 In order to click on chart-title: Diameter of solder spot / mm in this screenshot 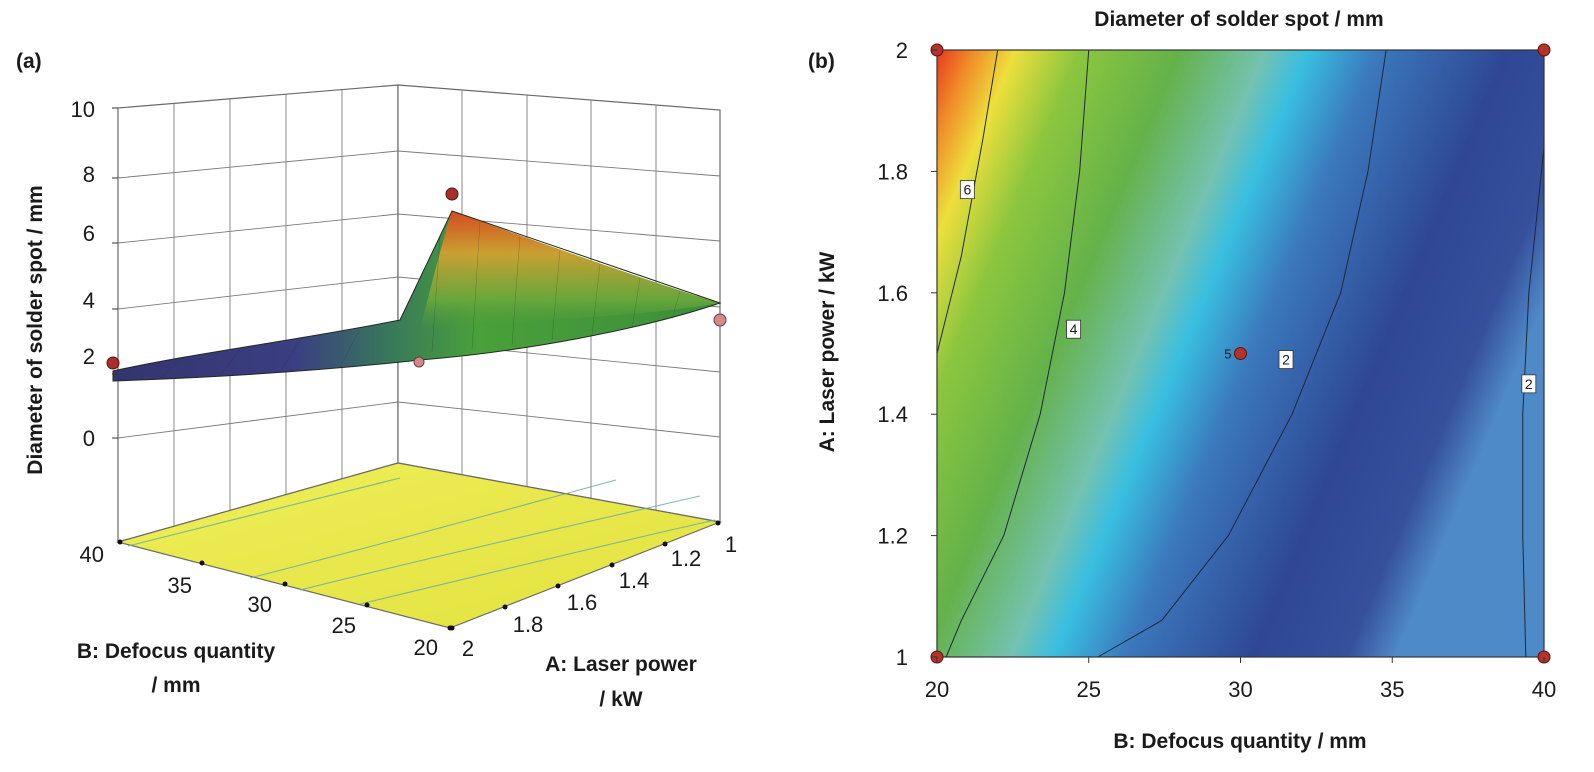, I will do `click(1238, 19)`.